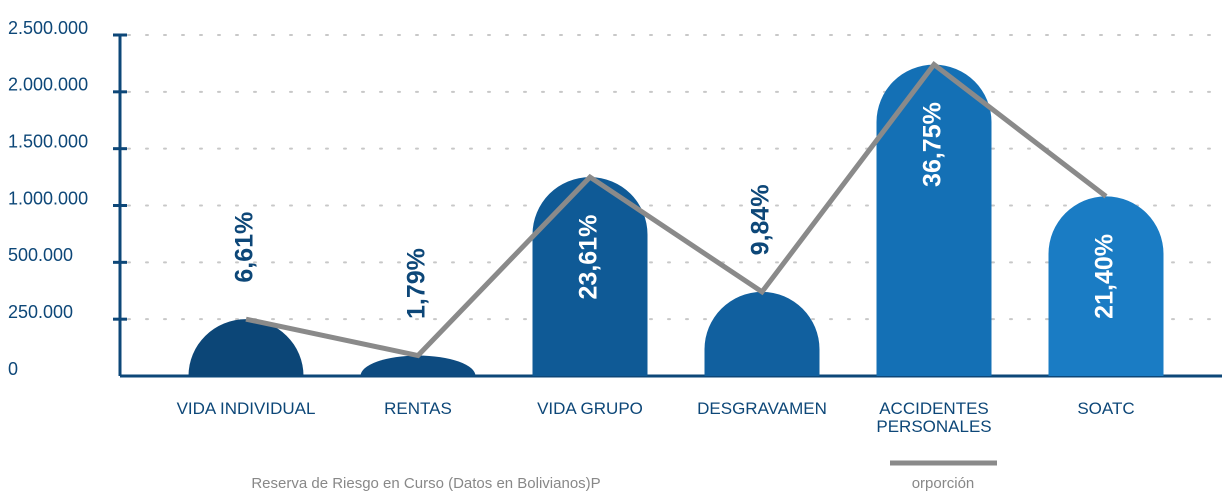  I want to click on x-tick-label: ACCIDENTES PERSONALES, so click(934, 417).